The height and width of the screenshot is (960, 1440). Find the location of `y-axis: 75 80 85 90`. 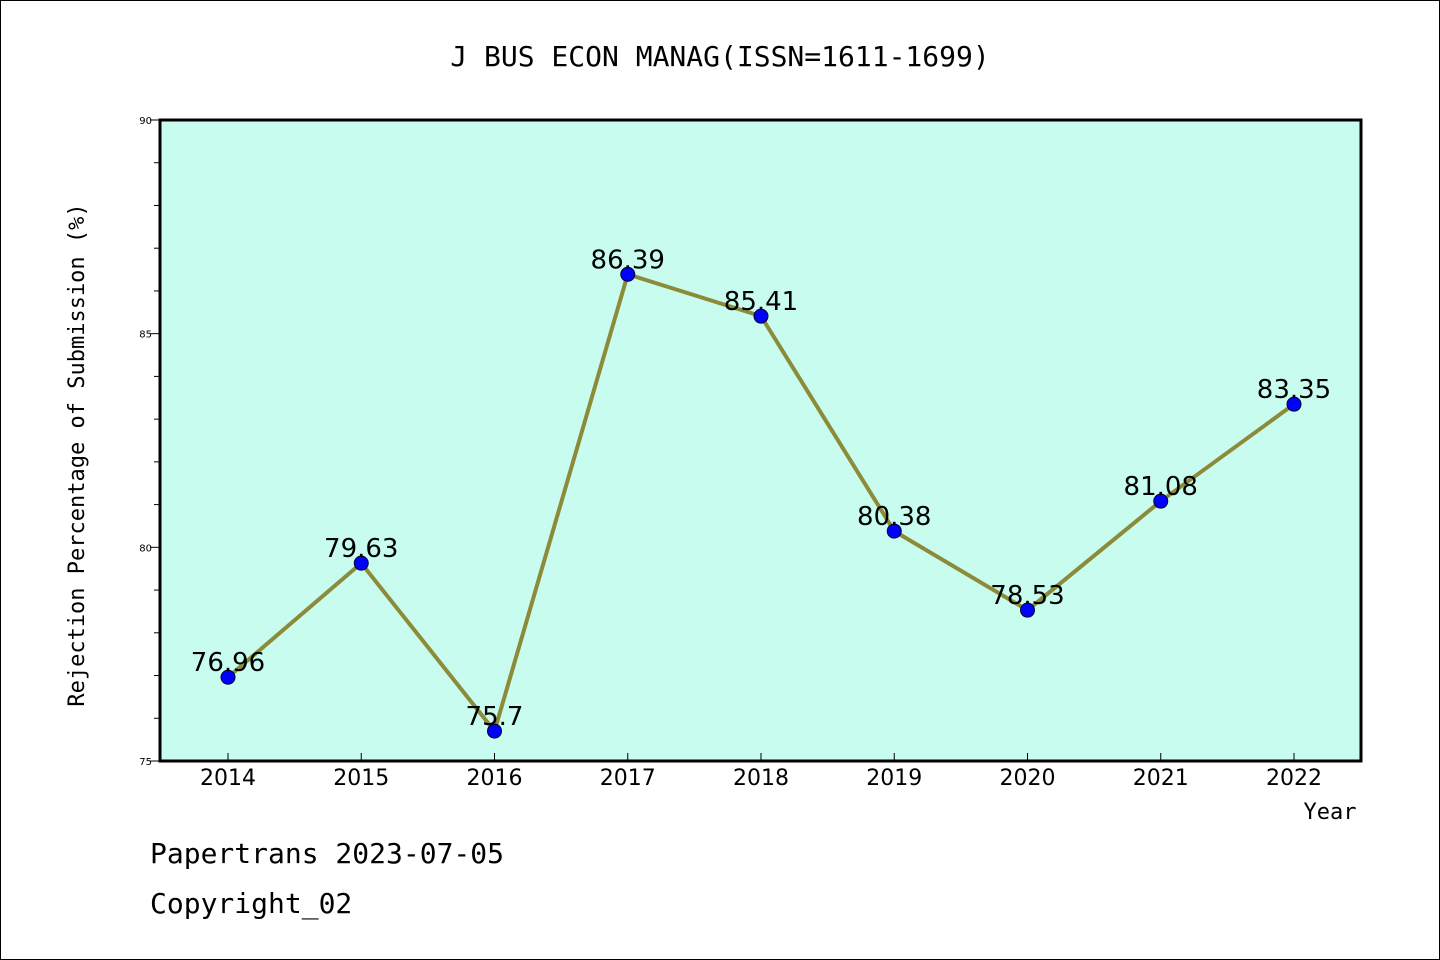

y-axis: 75 80 85 90 is located at coordinates (149, 442).